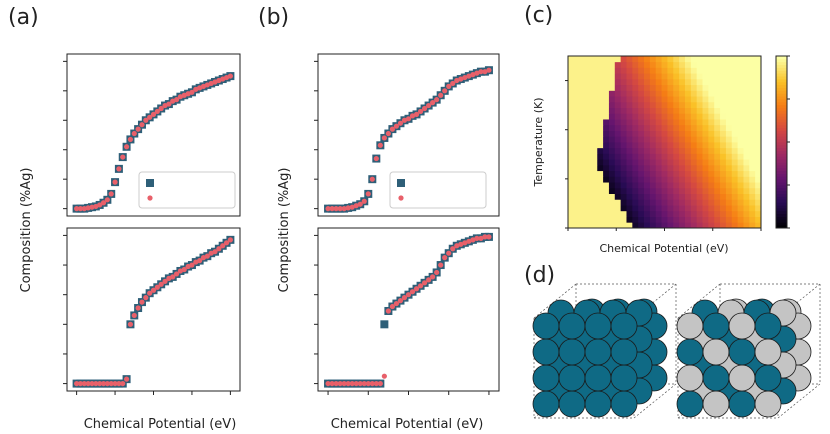  I want to click on c-xlabel: Chemical Potential (eV), so click(663, 248).